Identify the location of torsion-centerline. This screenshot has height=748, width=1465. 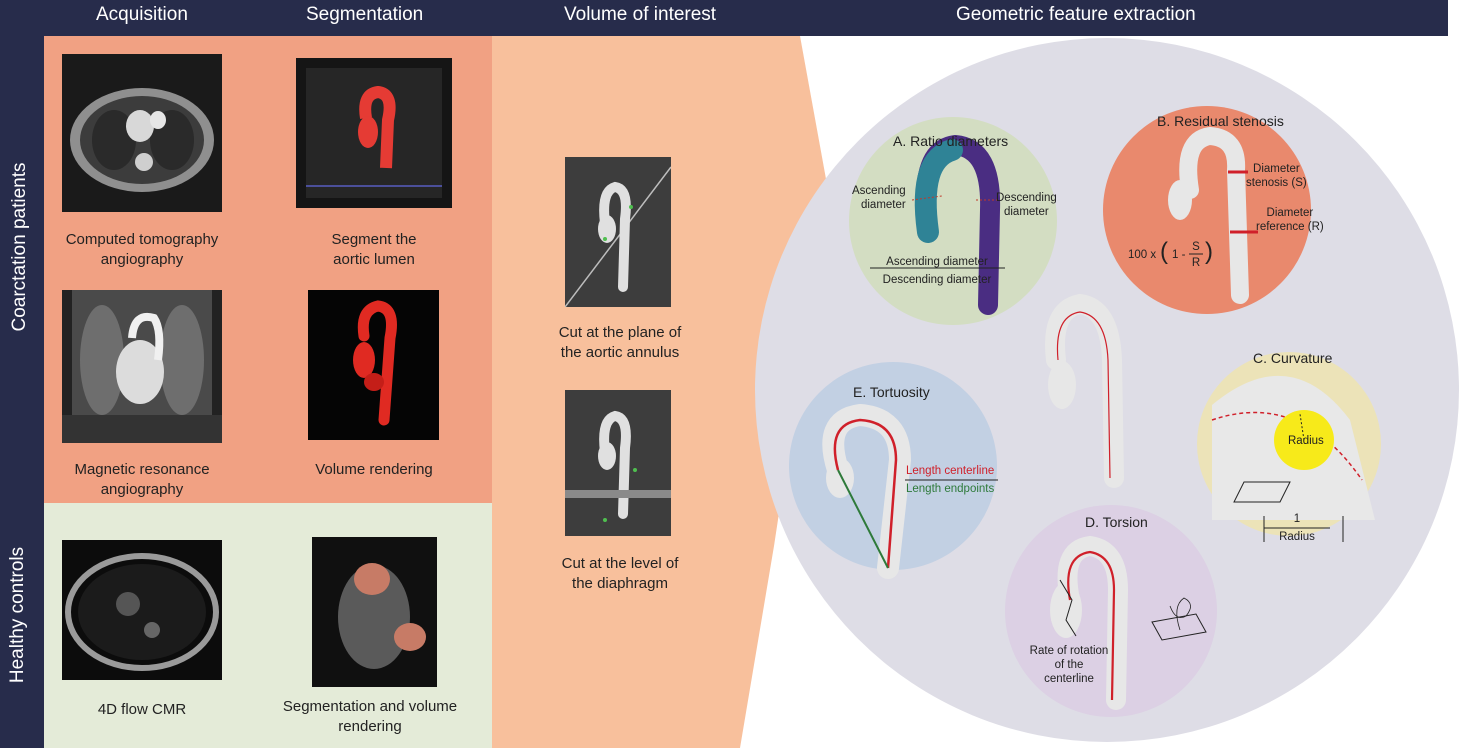
(1091, 625).